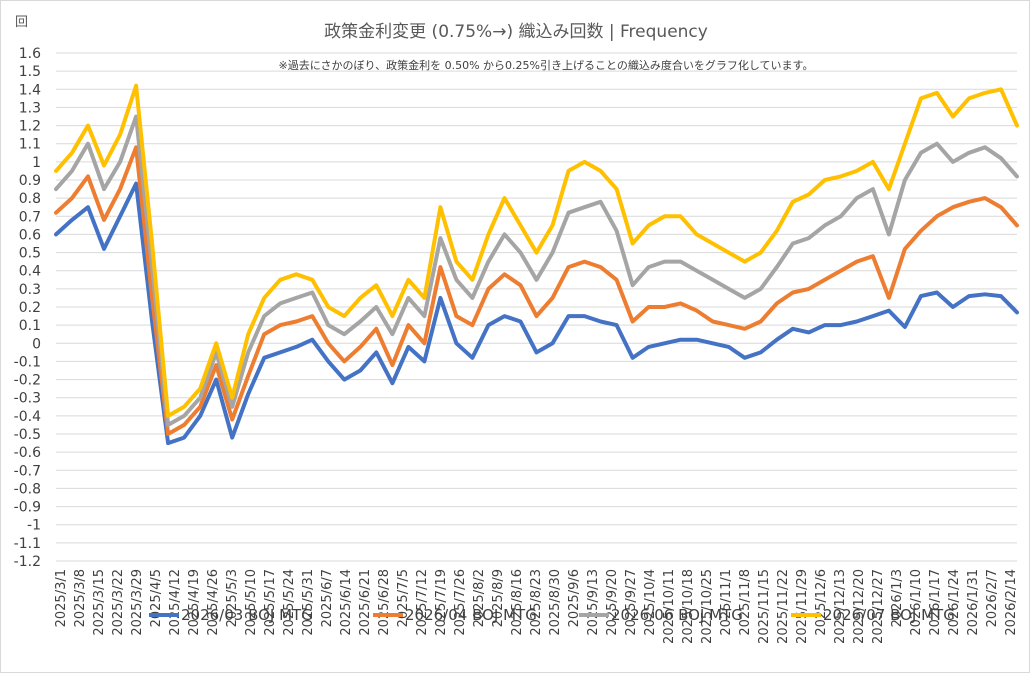 The width and height of the screenshot is (1030, 678). Describe the element at coordinates (27, 399) in the screenshot. I see `y-tick-label: -0.3` at that location.